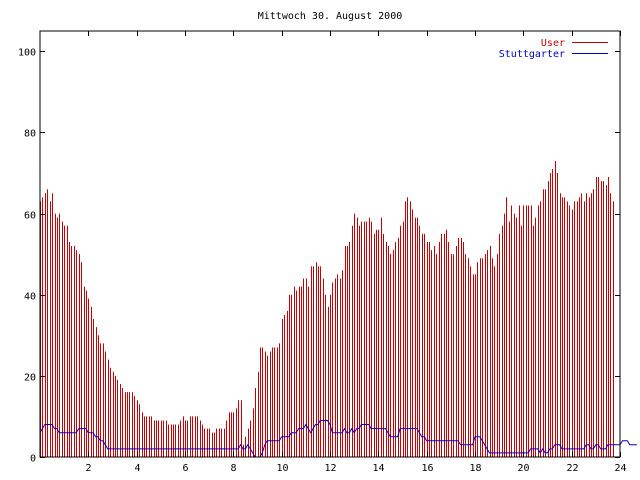 The height and width of the screenshot is (480, 640). What do you see at coordinates (33, 459) in the screenshot?
I see `y-tick-label: 0` at bounding box center [33, 459].